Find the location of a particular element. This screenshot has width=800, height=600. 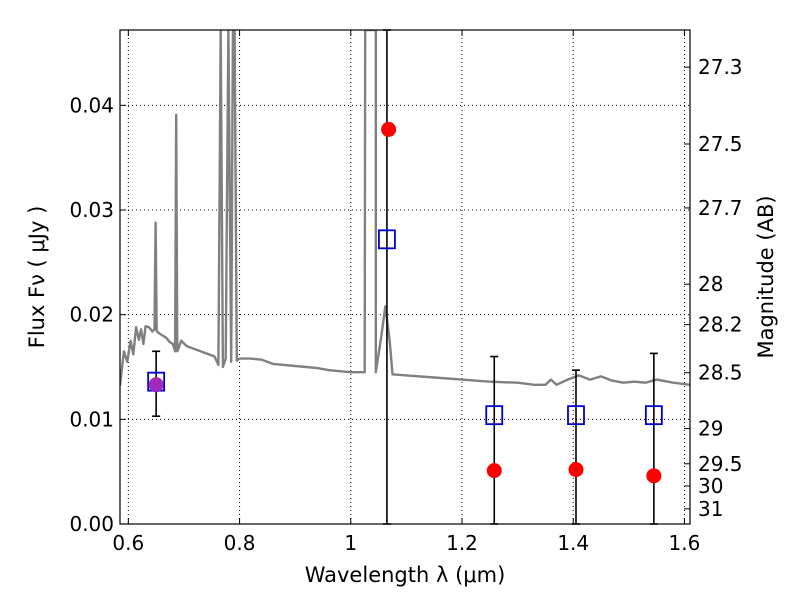

y-tick-label: 0.01 is located at coordinates (91, 419).